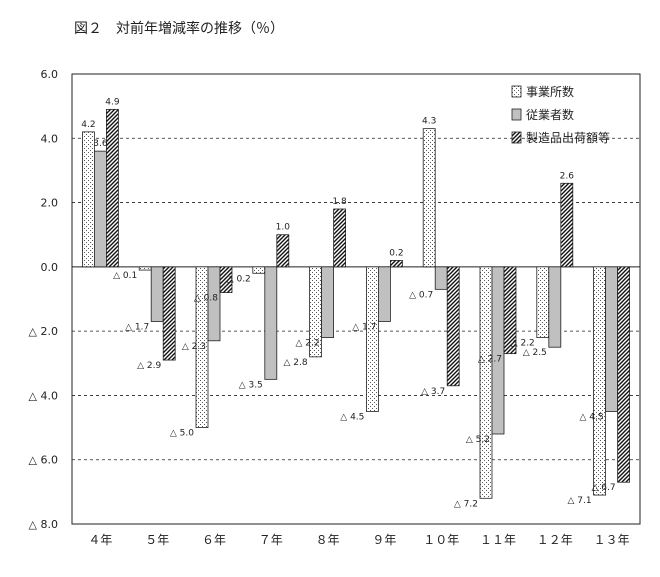  Describe the element at coordinates (43, 460) in the screenshot. I see `y-tick-label: △ 6.0` at that location.